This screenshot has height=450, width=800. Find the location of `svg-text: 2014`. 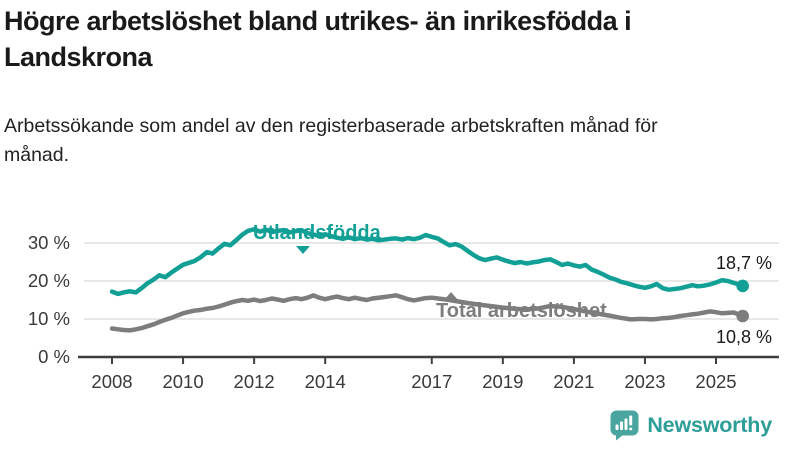

svg-text: 2014 is located at coordinates (325, 381).